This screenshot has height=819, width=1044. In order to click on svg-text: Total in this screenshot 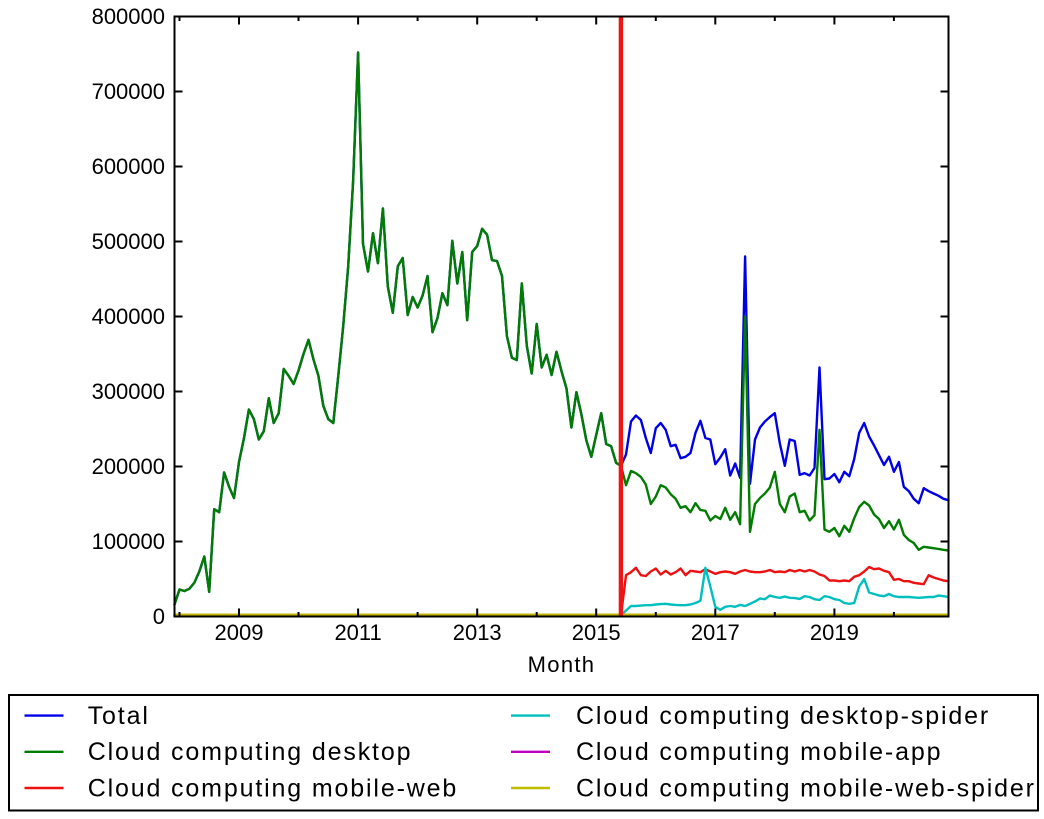, I will do `click(119, 716)`.